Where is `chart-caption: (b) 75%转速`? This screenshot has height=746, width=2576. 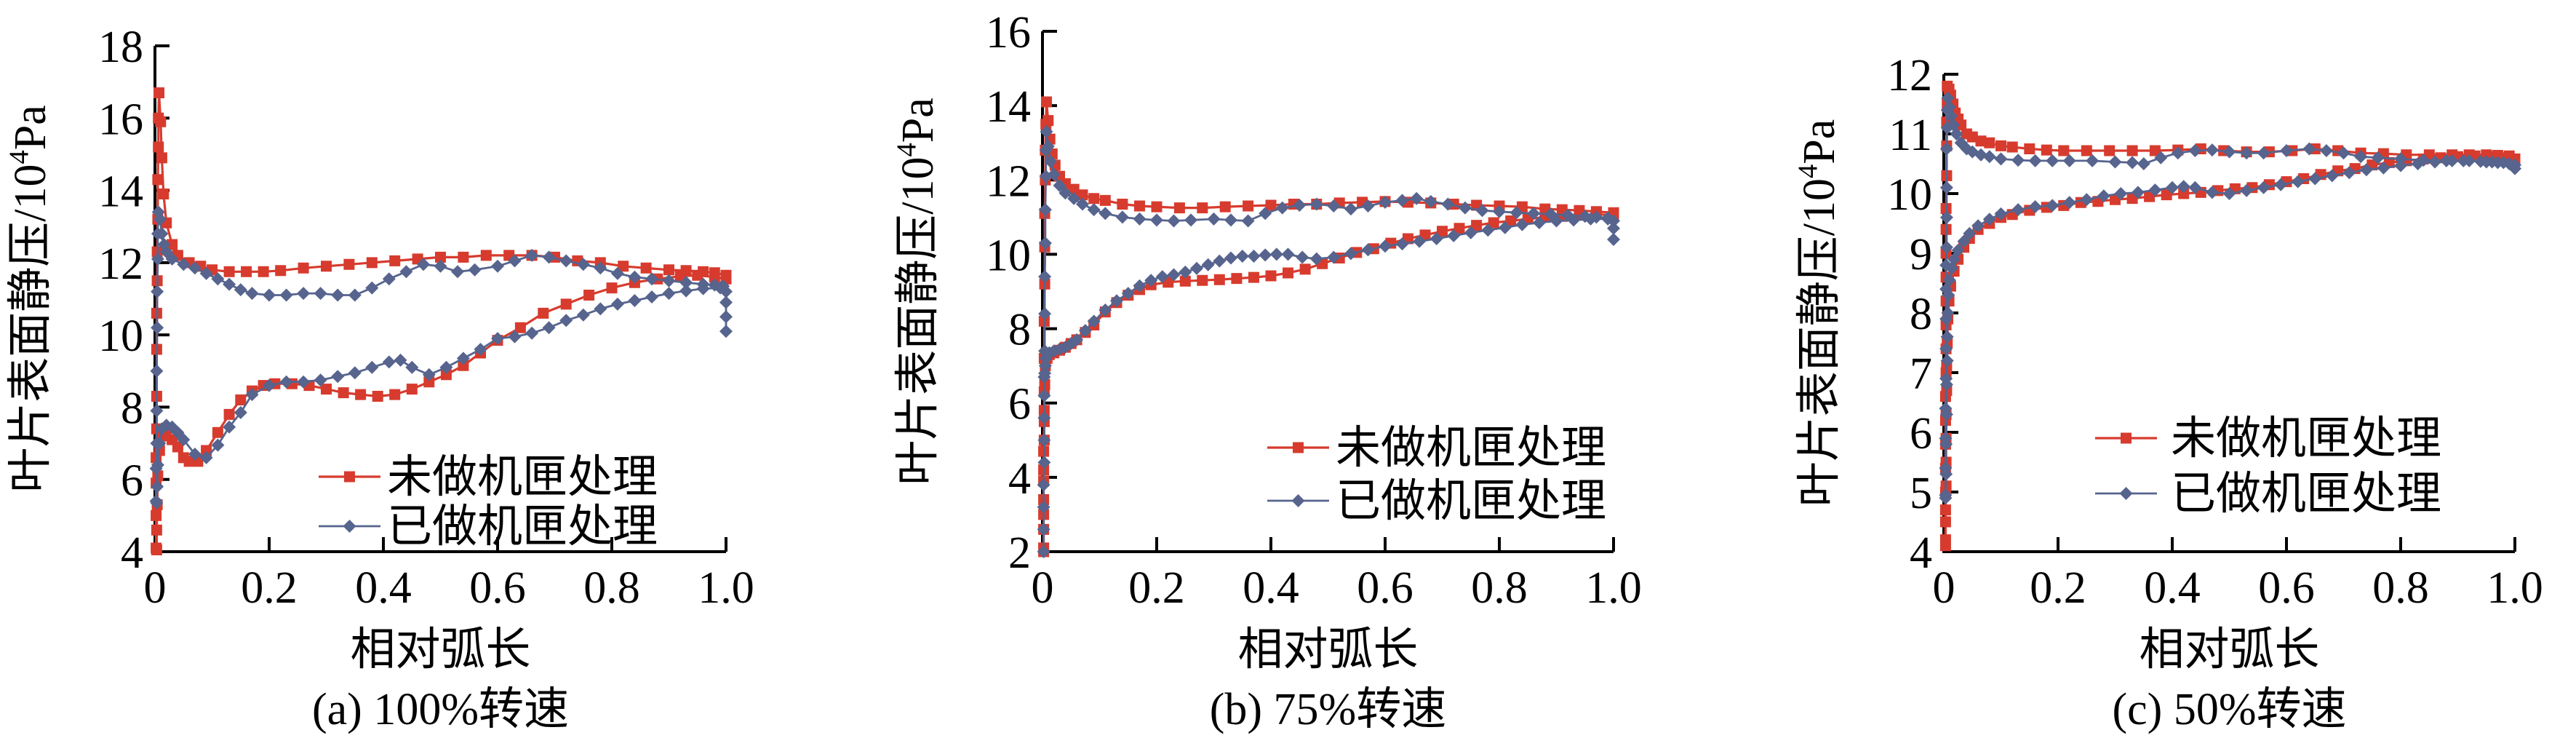 chart-caption: (b) 75%转速 is located at coordinates (1328, 709).